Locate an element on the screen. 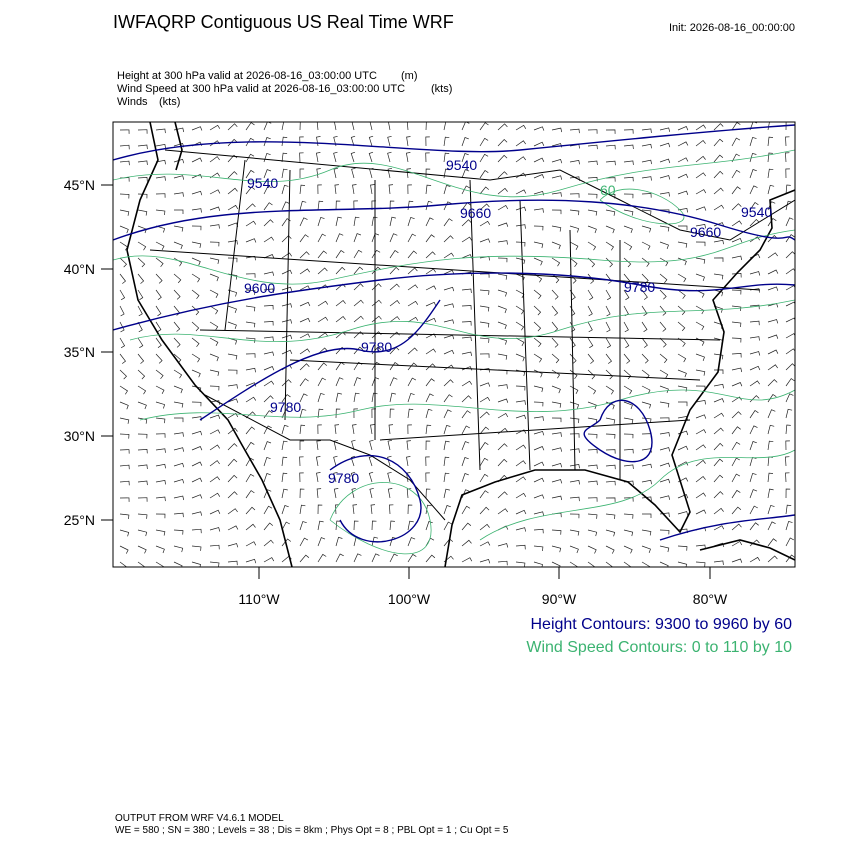 The image size is (850, 850). lat-label: 45°N is located at coordinates (79, 185).